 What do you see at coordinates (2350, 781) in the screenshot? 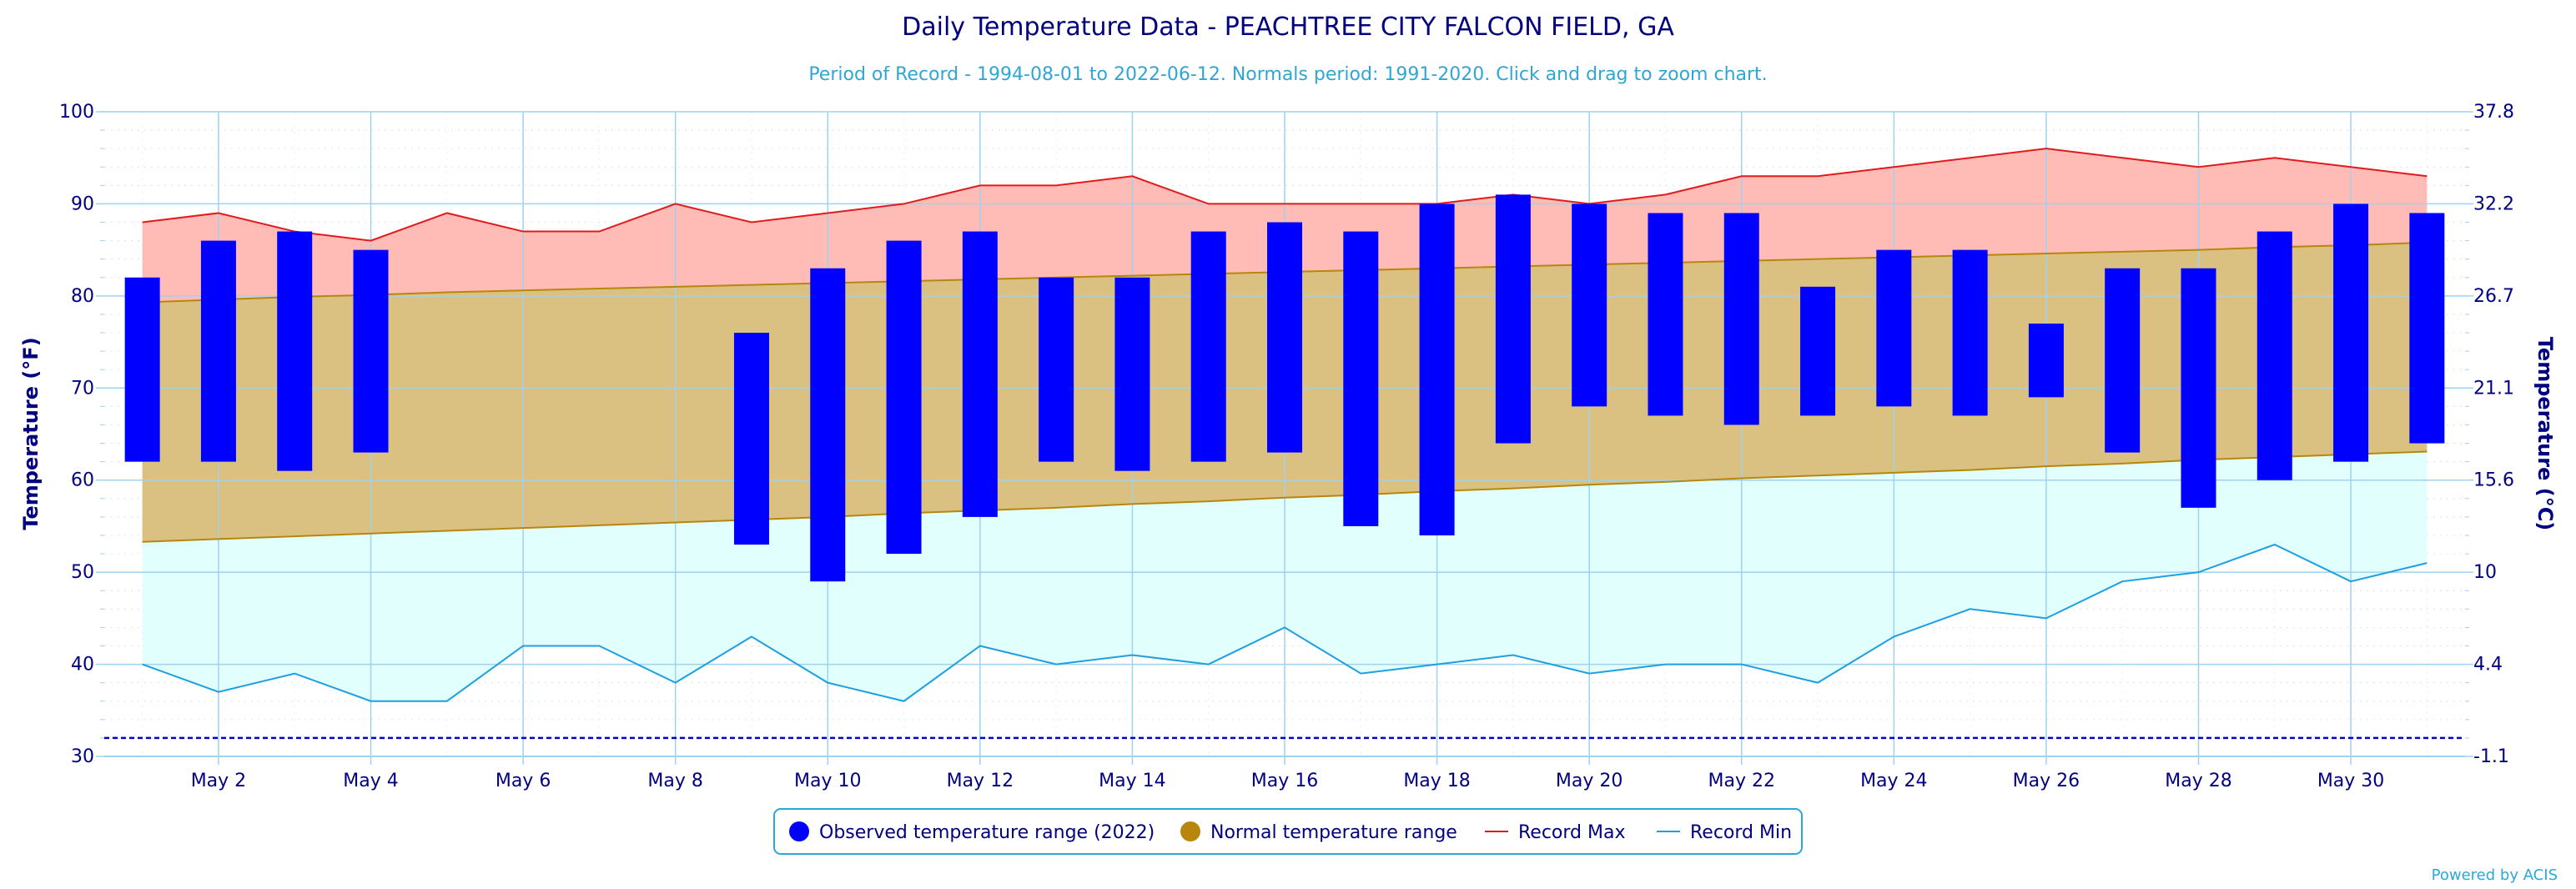
I see `x-tick-label: May 30` at bounding box center [2350, 781].